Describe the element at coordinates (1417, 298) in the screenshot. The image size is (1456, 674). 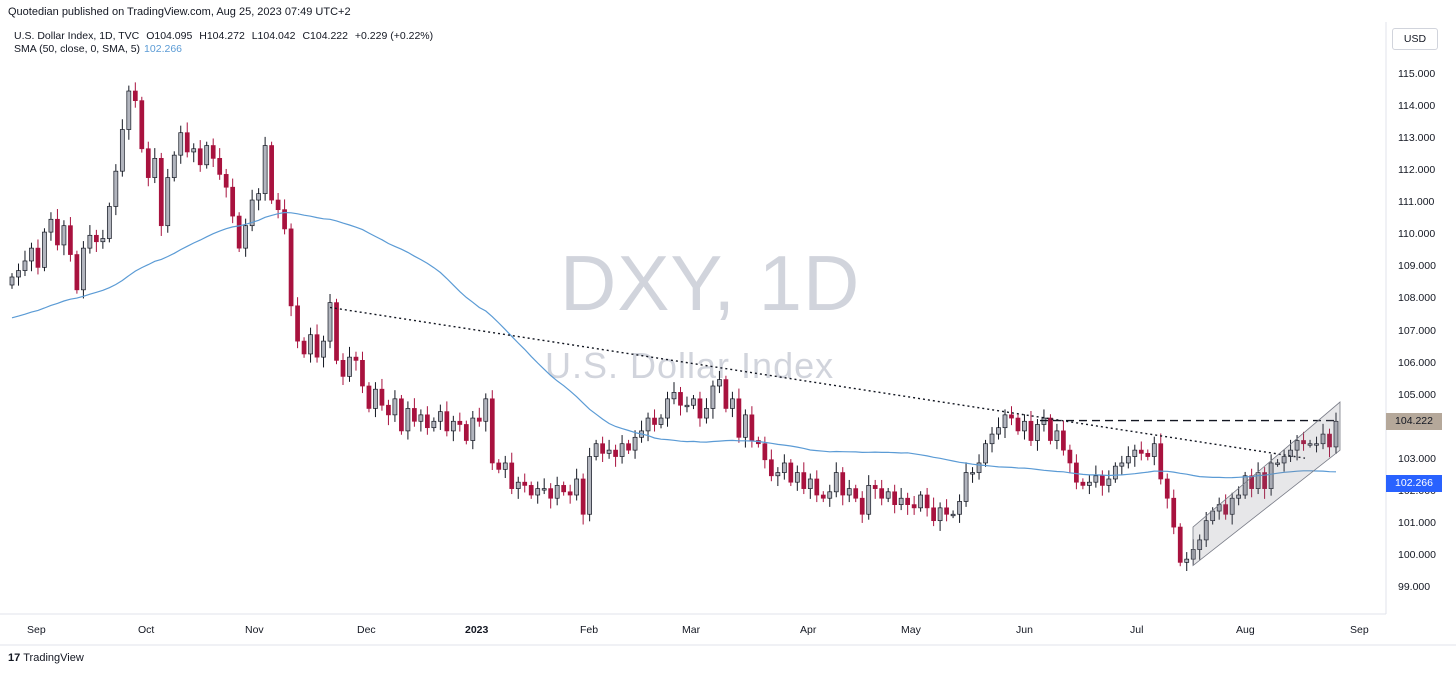
I see `y-tick-label: 108.000` at that location.